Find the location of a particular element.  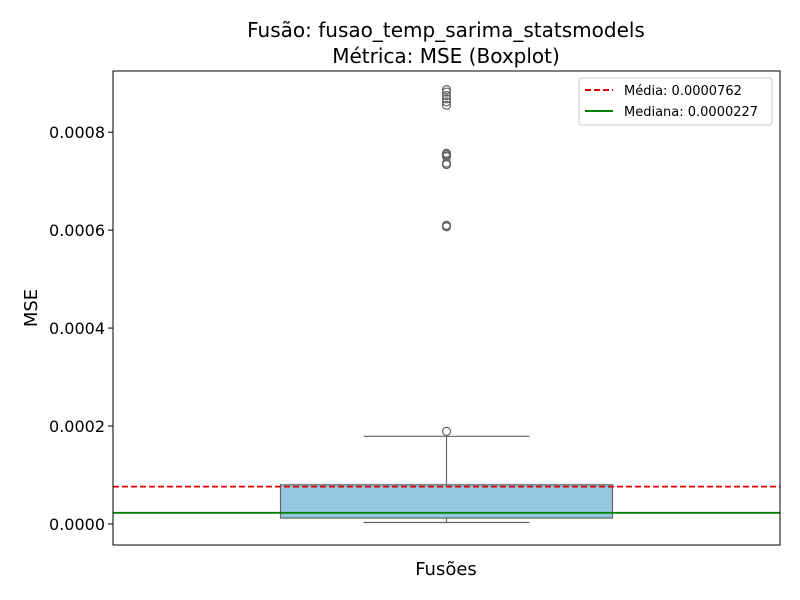

y-tick-label: 0.0004 is located at coordinates (77, 328).